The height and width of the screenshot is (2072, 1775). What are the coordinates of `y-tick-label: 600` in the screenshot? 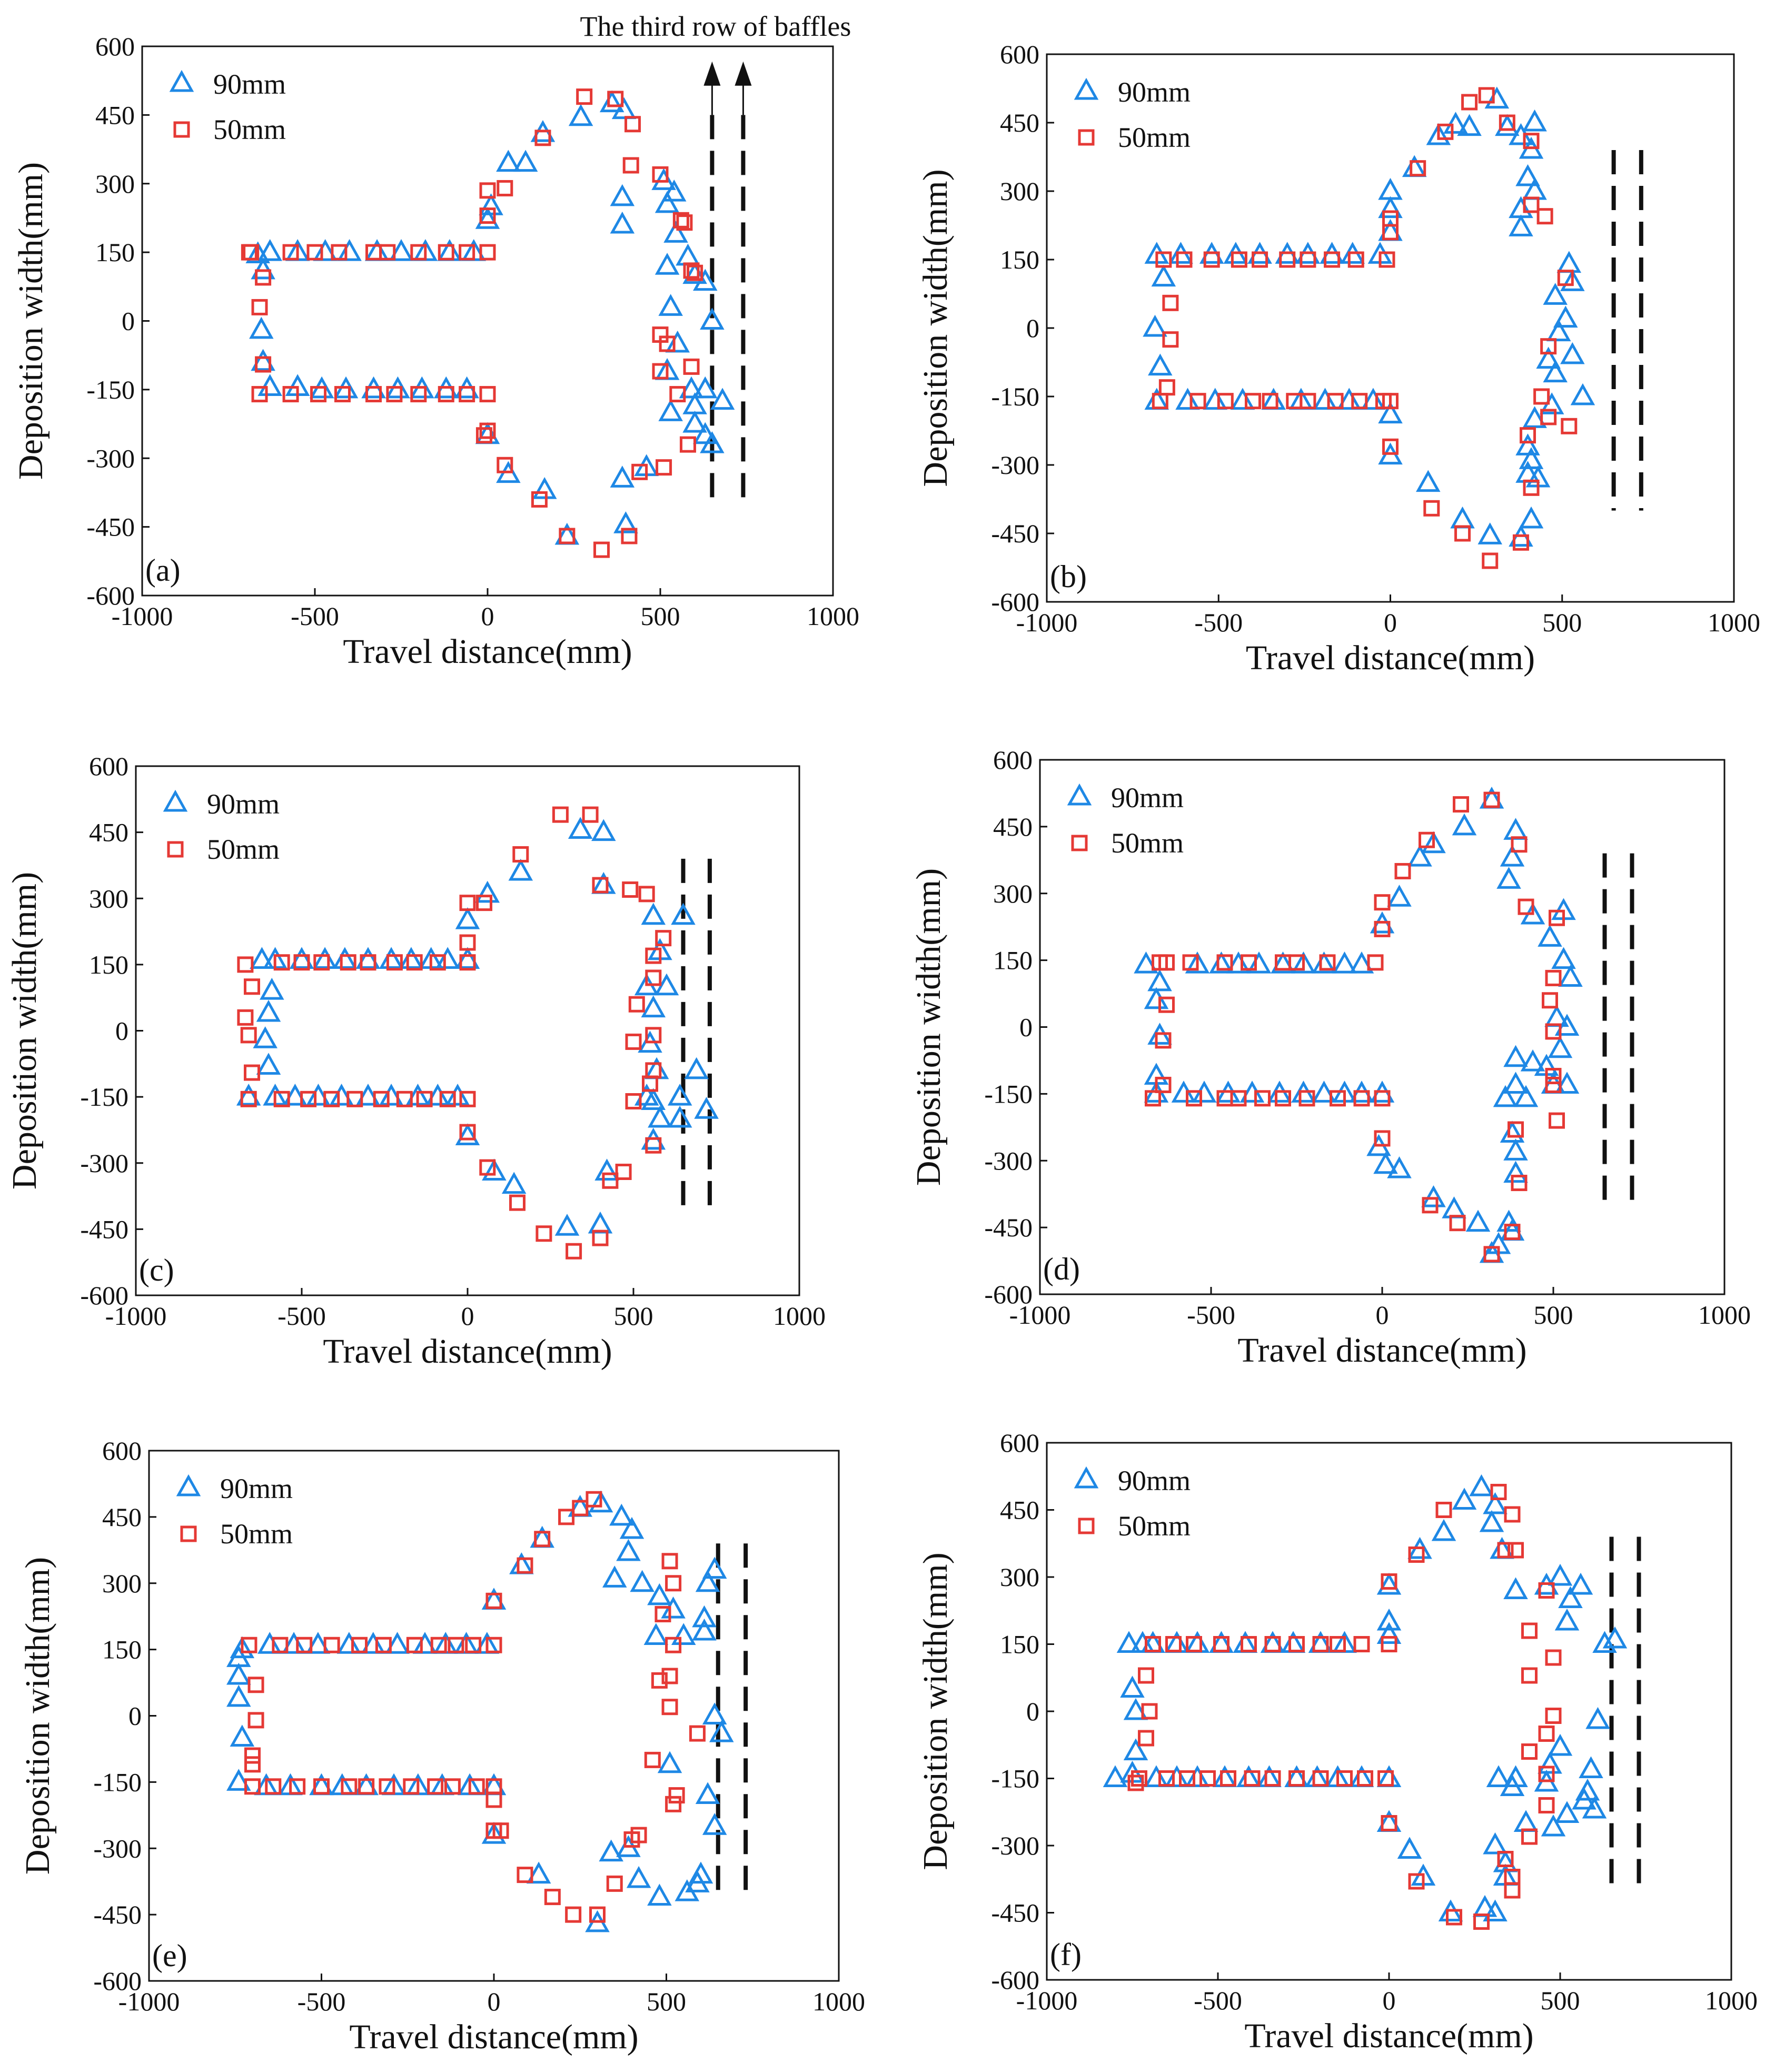 It's located at (122, 1450).